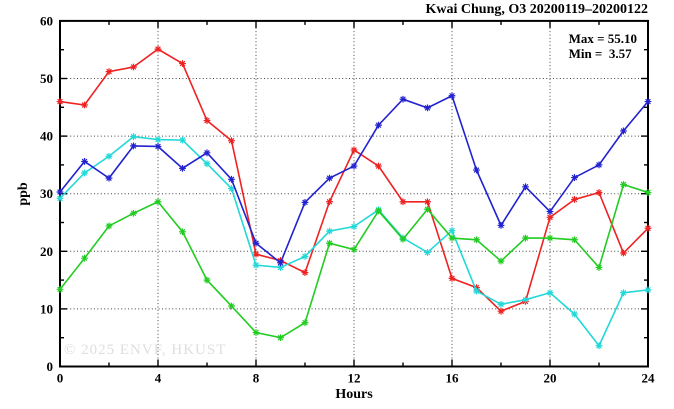 The height and width of the screenshot is (409, 674). I want to click on min-value-label: Min = 3.57, so click(600, 53).